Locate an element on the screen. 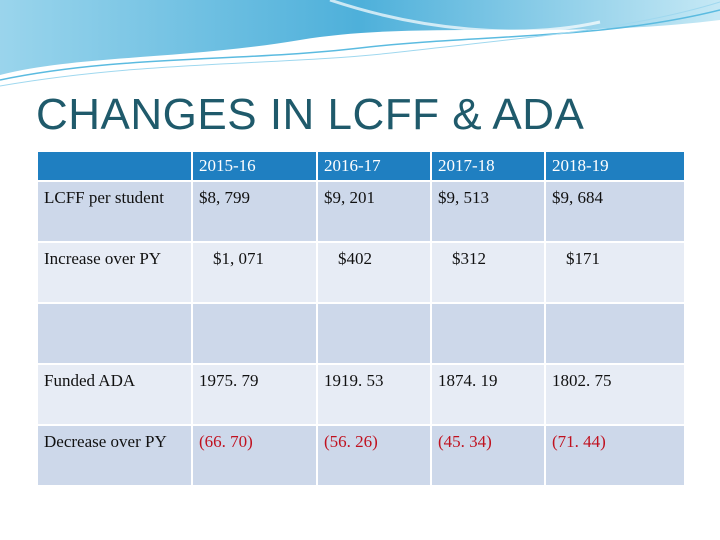 Image resolution: width=720 pixels, height=540 pixels. row-label: LCFF per student is located at coordinates (114, 211).